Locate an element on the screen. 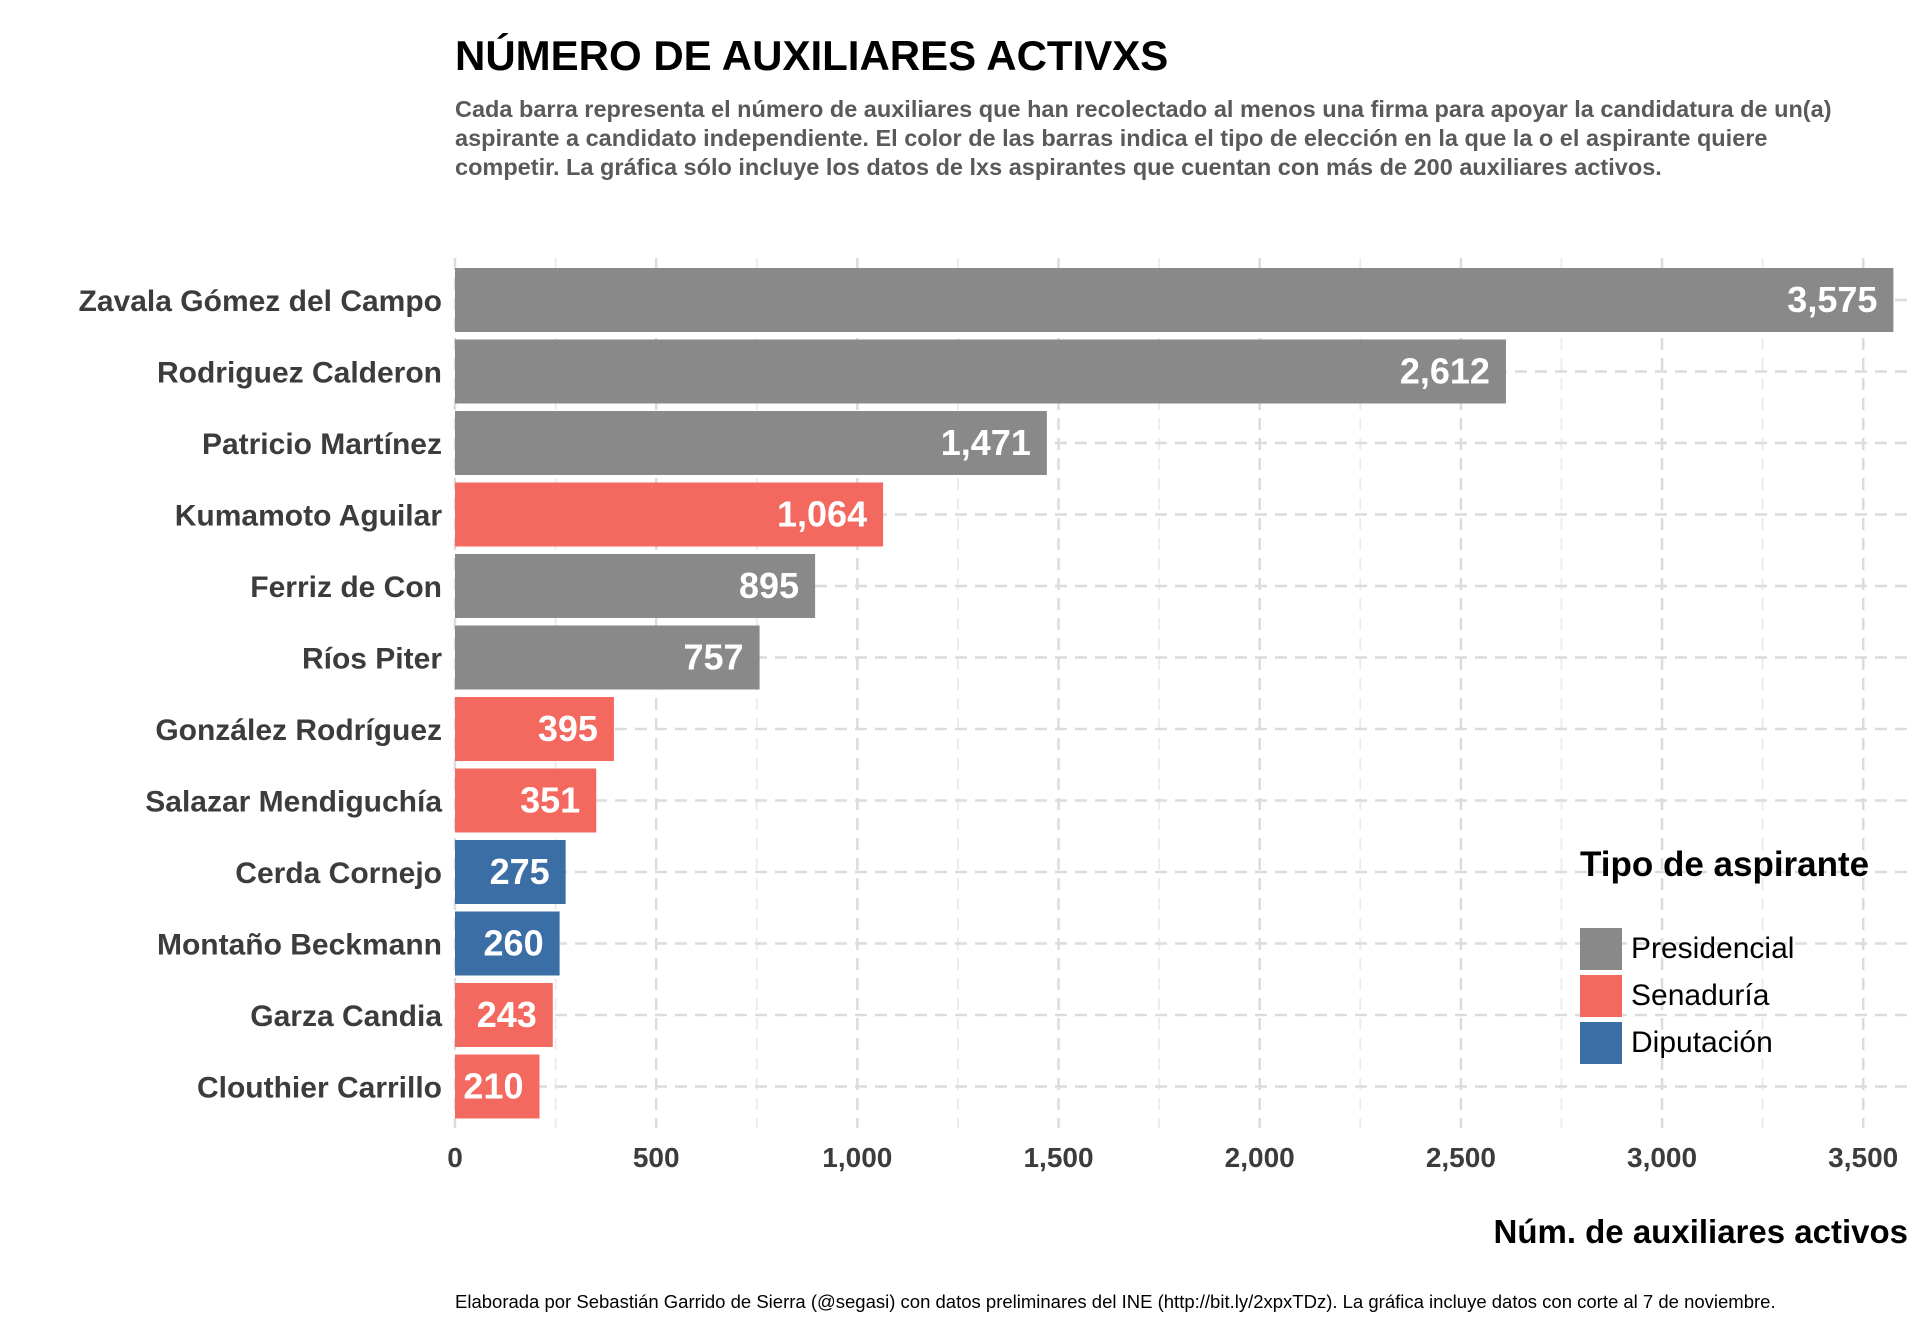  legend-label-senaduria: Senaduría is located at coordinates (1700, 995).